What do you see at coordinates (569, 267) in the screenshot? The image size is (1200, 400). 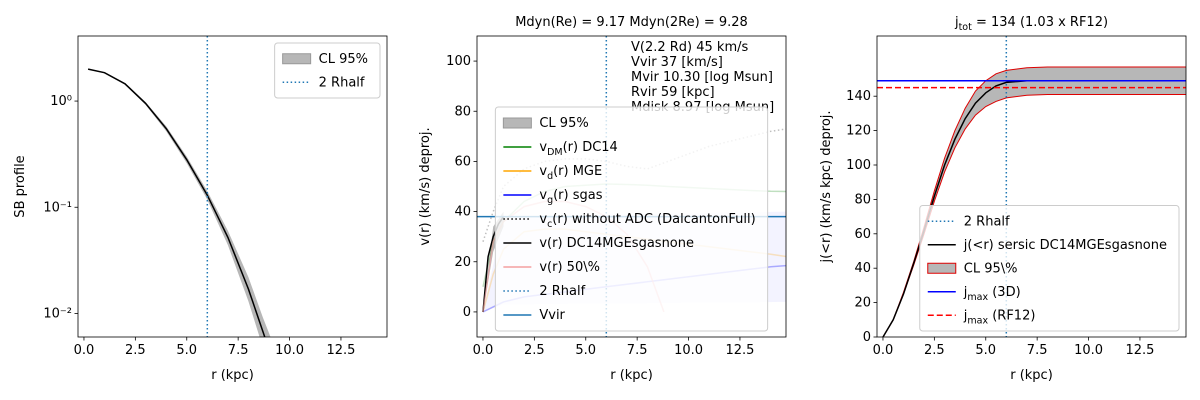 I see `legend-label: v(r) 50\%` at bounding box center [569, 267].